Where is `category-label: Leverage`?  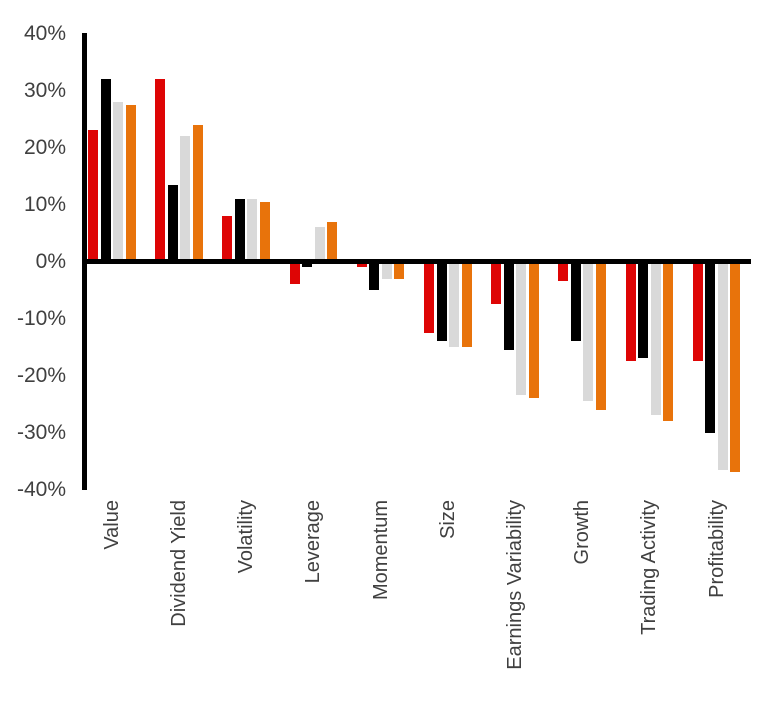 category-label: Leverage is located at coordinates (313, 542).